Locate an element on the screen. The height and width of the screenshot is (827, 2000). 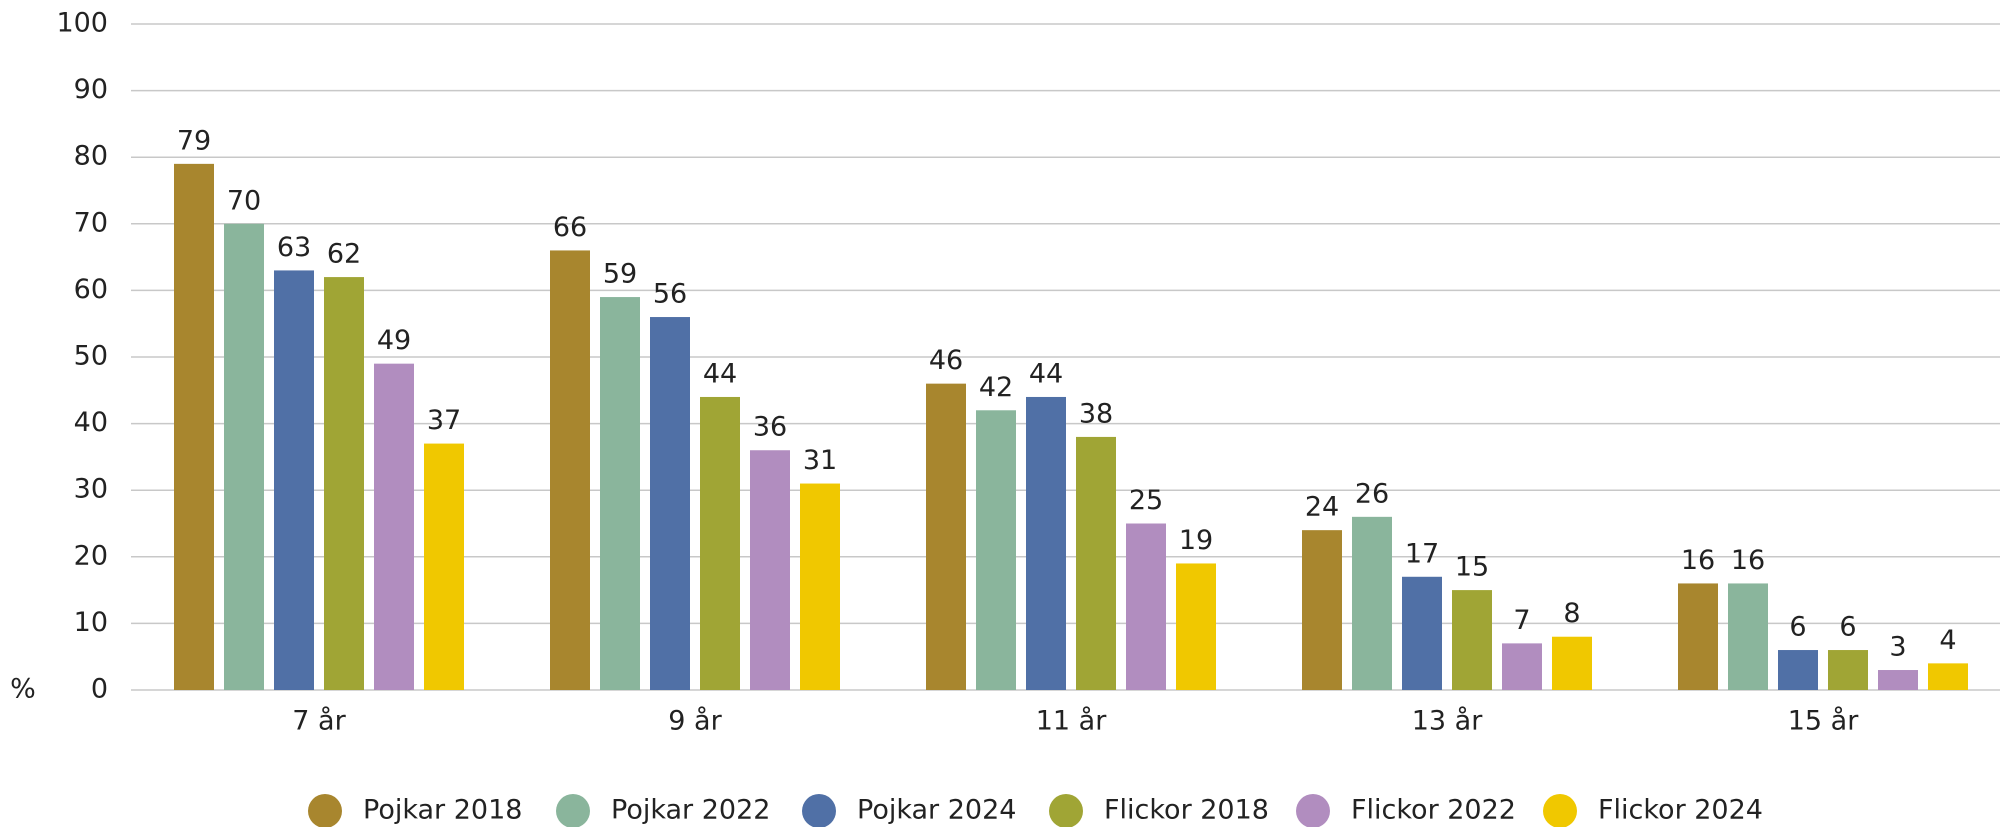
data-label: 26 is located at coordinates (1372, 493).